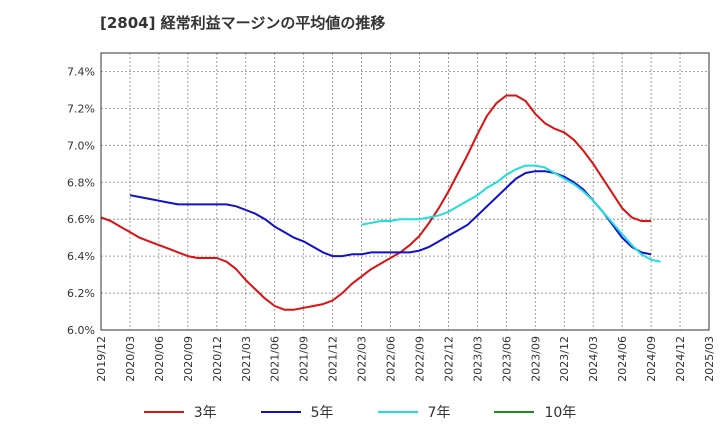 This screenshot has height=440, width=720. Describe the element at coordinates (243, 23) in the screenshot. I see `chart-title: [2804] 経常利益マージンの平均値の推移` at that location.